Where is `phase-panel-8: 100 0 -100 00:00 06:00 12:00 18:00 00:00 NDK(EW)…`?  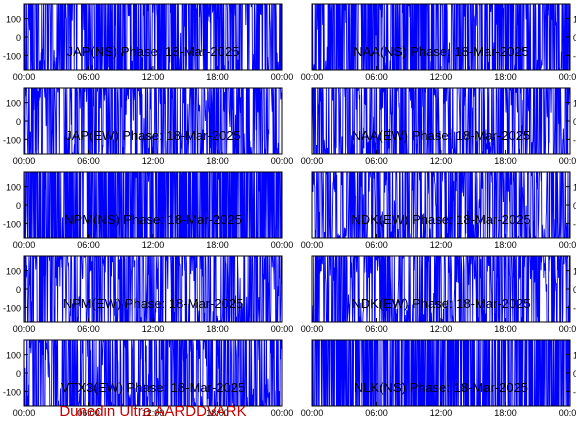 phase-panel-8: 100 0 -100 00:00 06:00 12:00 18:00 00:00 NDK(EW)… is located at coordinates (438, 294).